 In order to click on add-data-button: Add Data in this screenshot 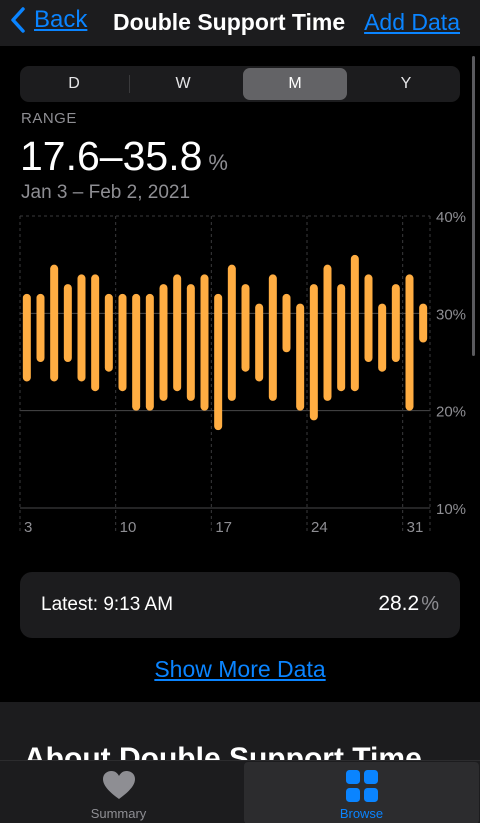, I will do `click(412, 22)`.